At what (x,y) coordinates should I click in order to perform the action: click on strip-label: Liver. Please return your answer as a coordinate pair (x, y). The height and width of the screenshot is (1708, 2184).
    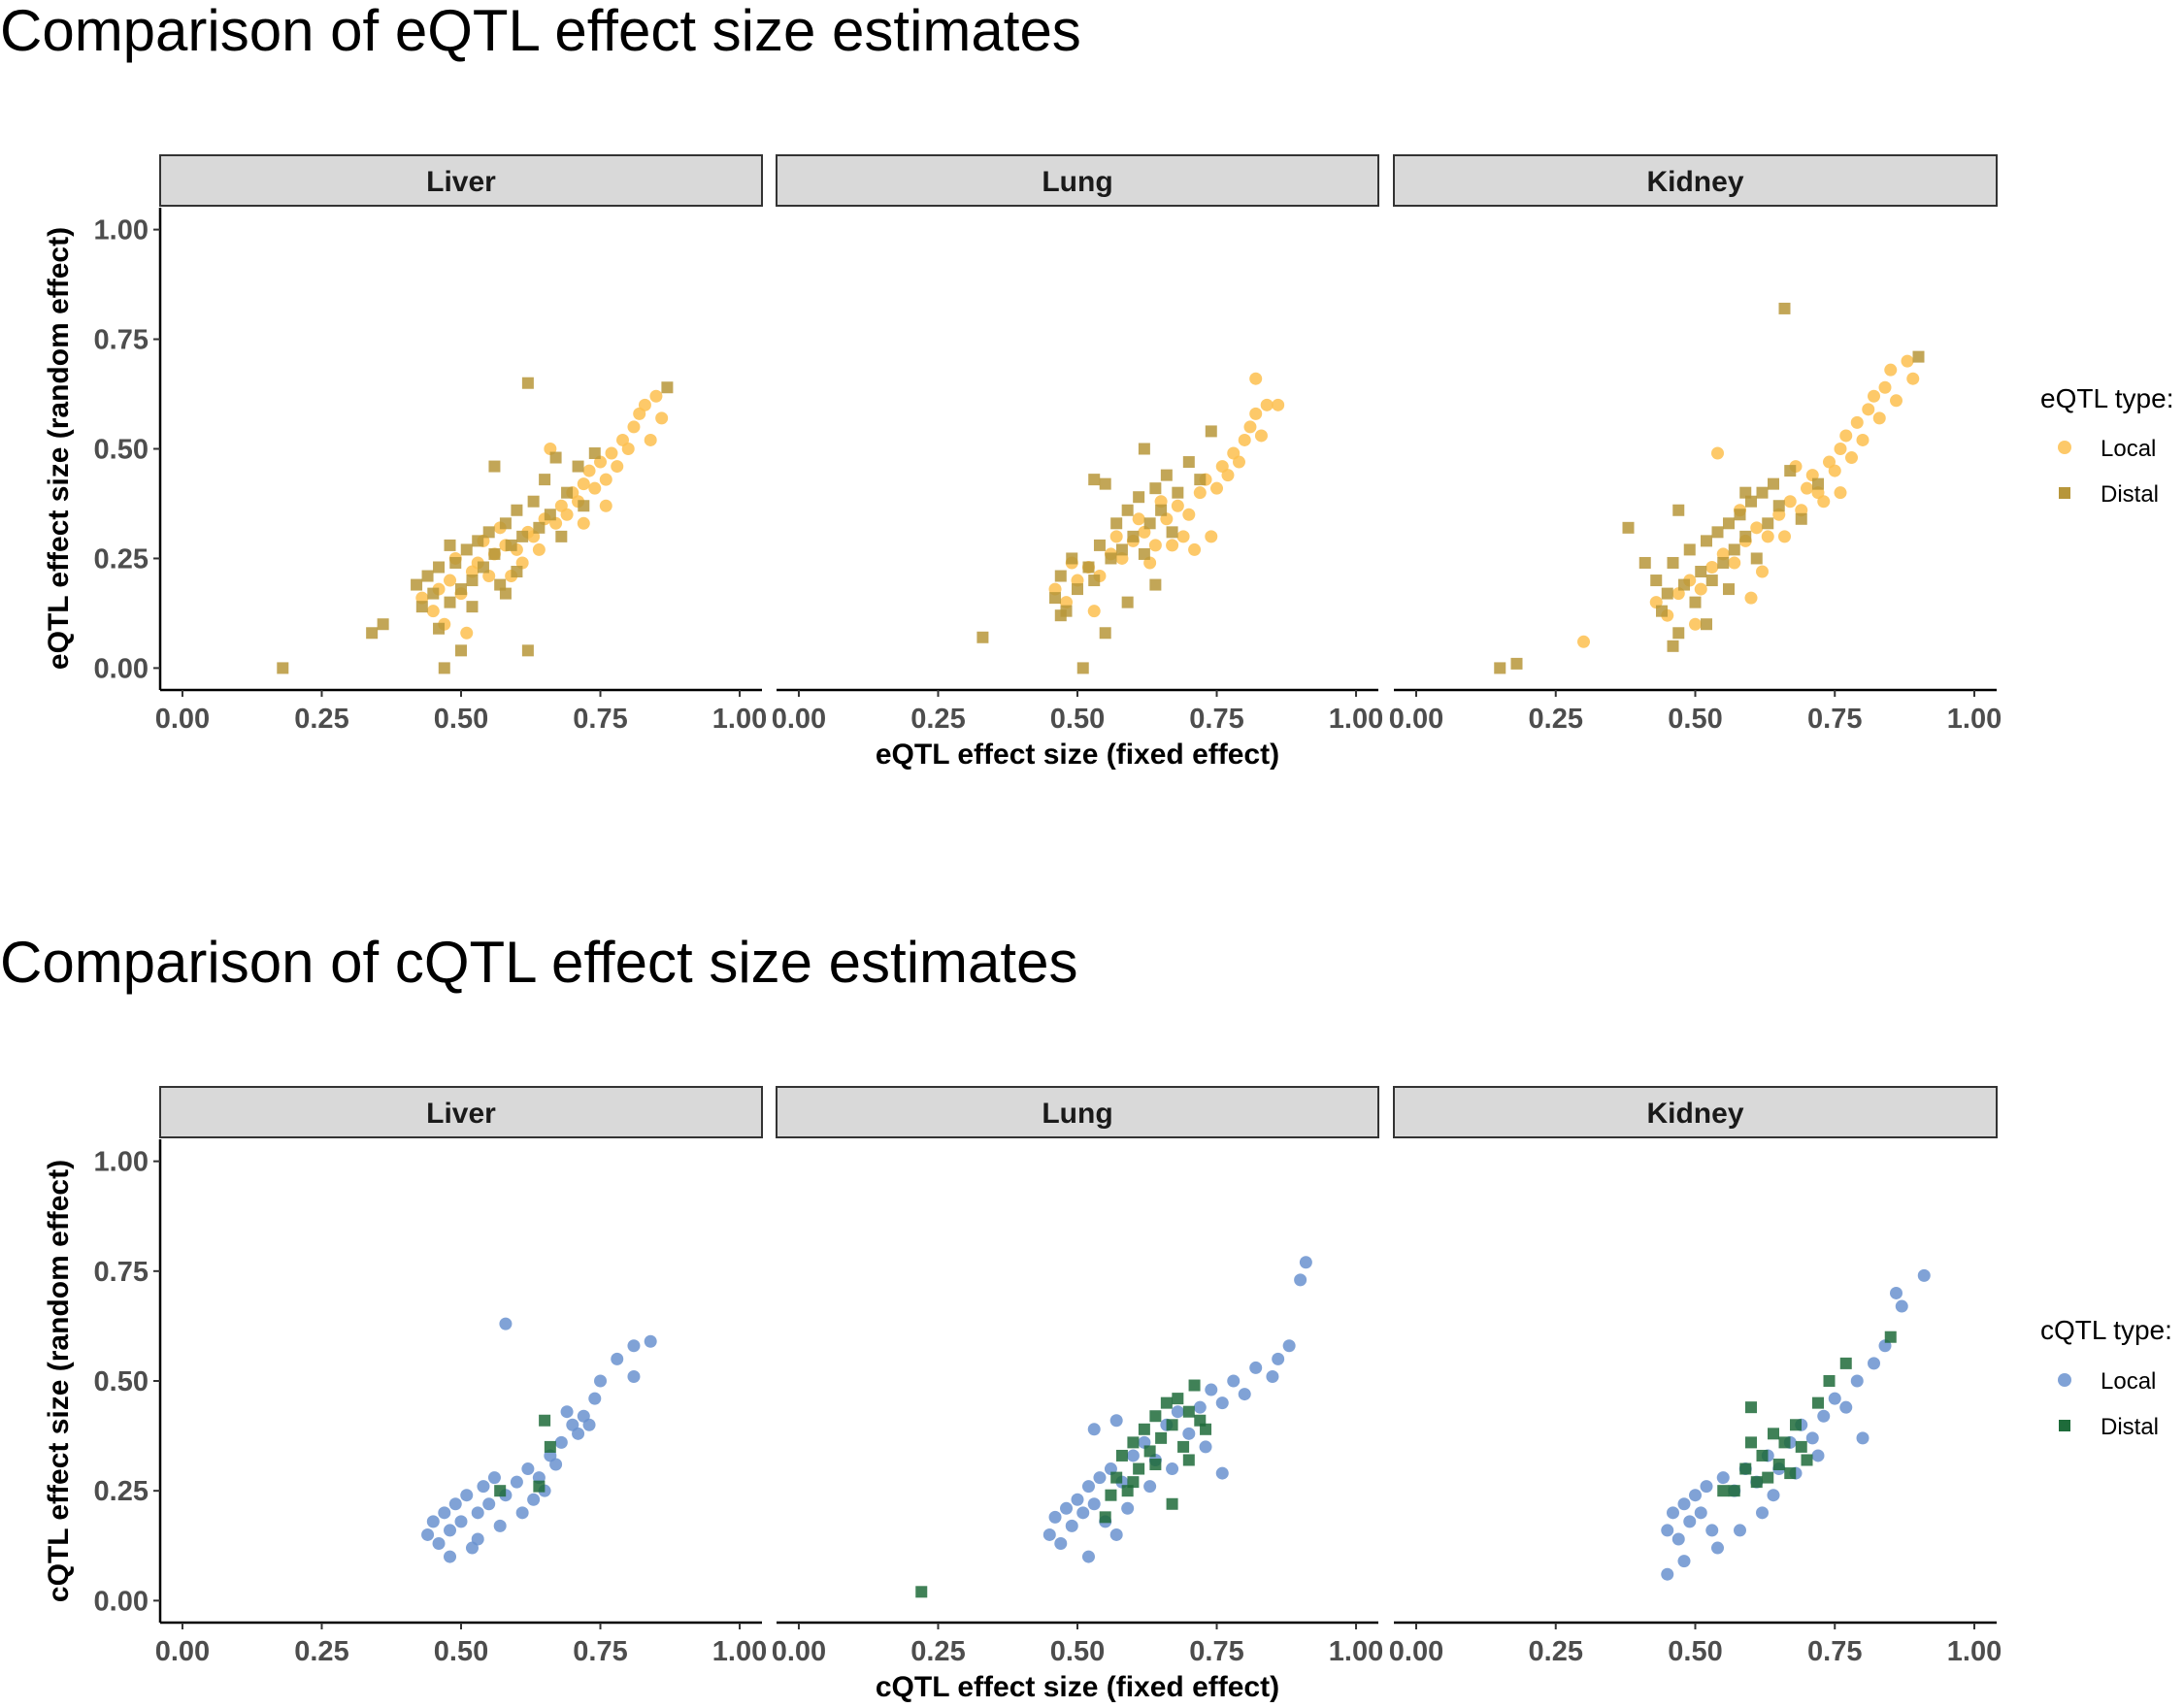
    Looking at the image, I should click on (461, 1114).